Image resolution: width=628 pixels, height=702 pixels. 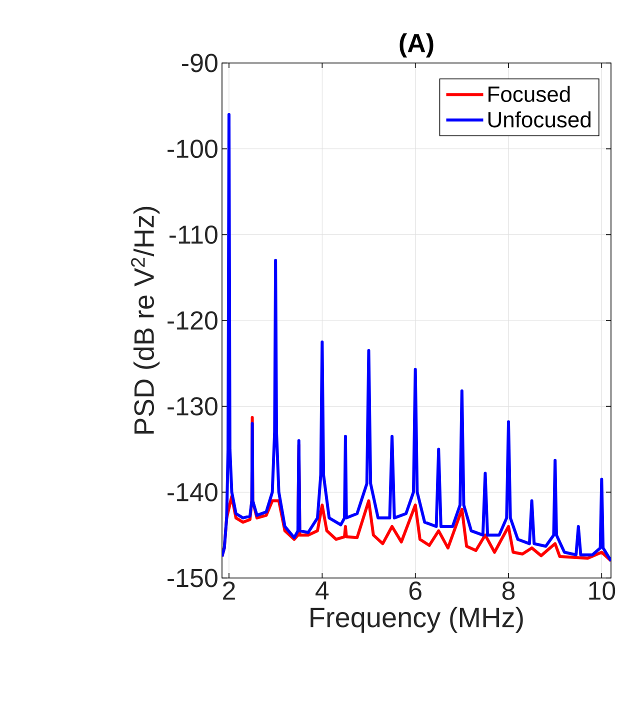 What do you see at coordinates (229, 591) in the screenshot?
I see `x-tick-label: 2` at bounding box center [229, 591].